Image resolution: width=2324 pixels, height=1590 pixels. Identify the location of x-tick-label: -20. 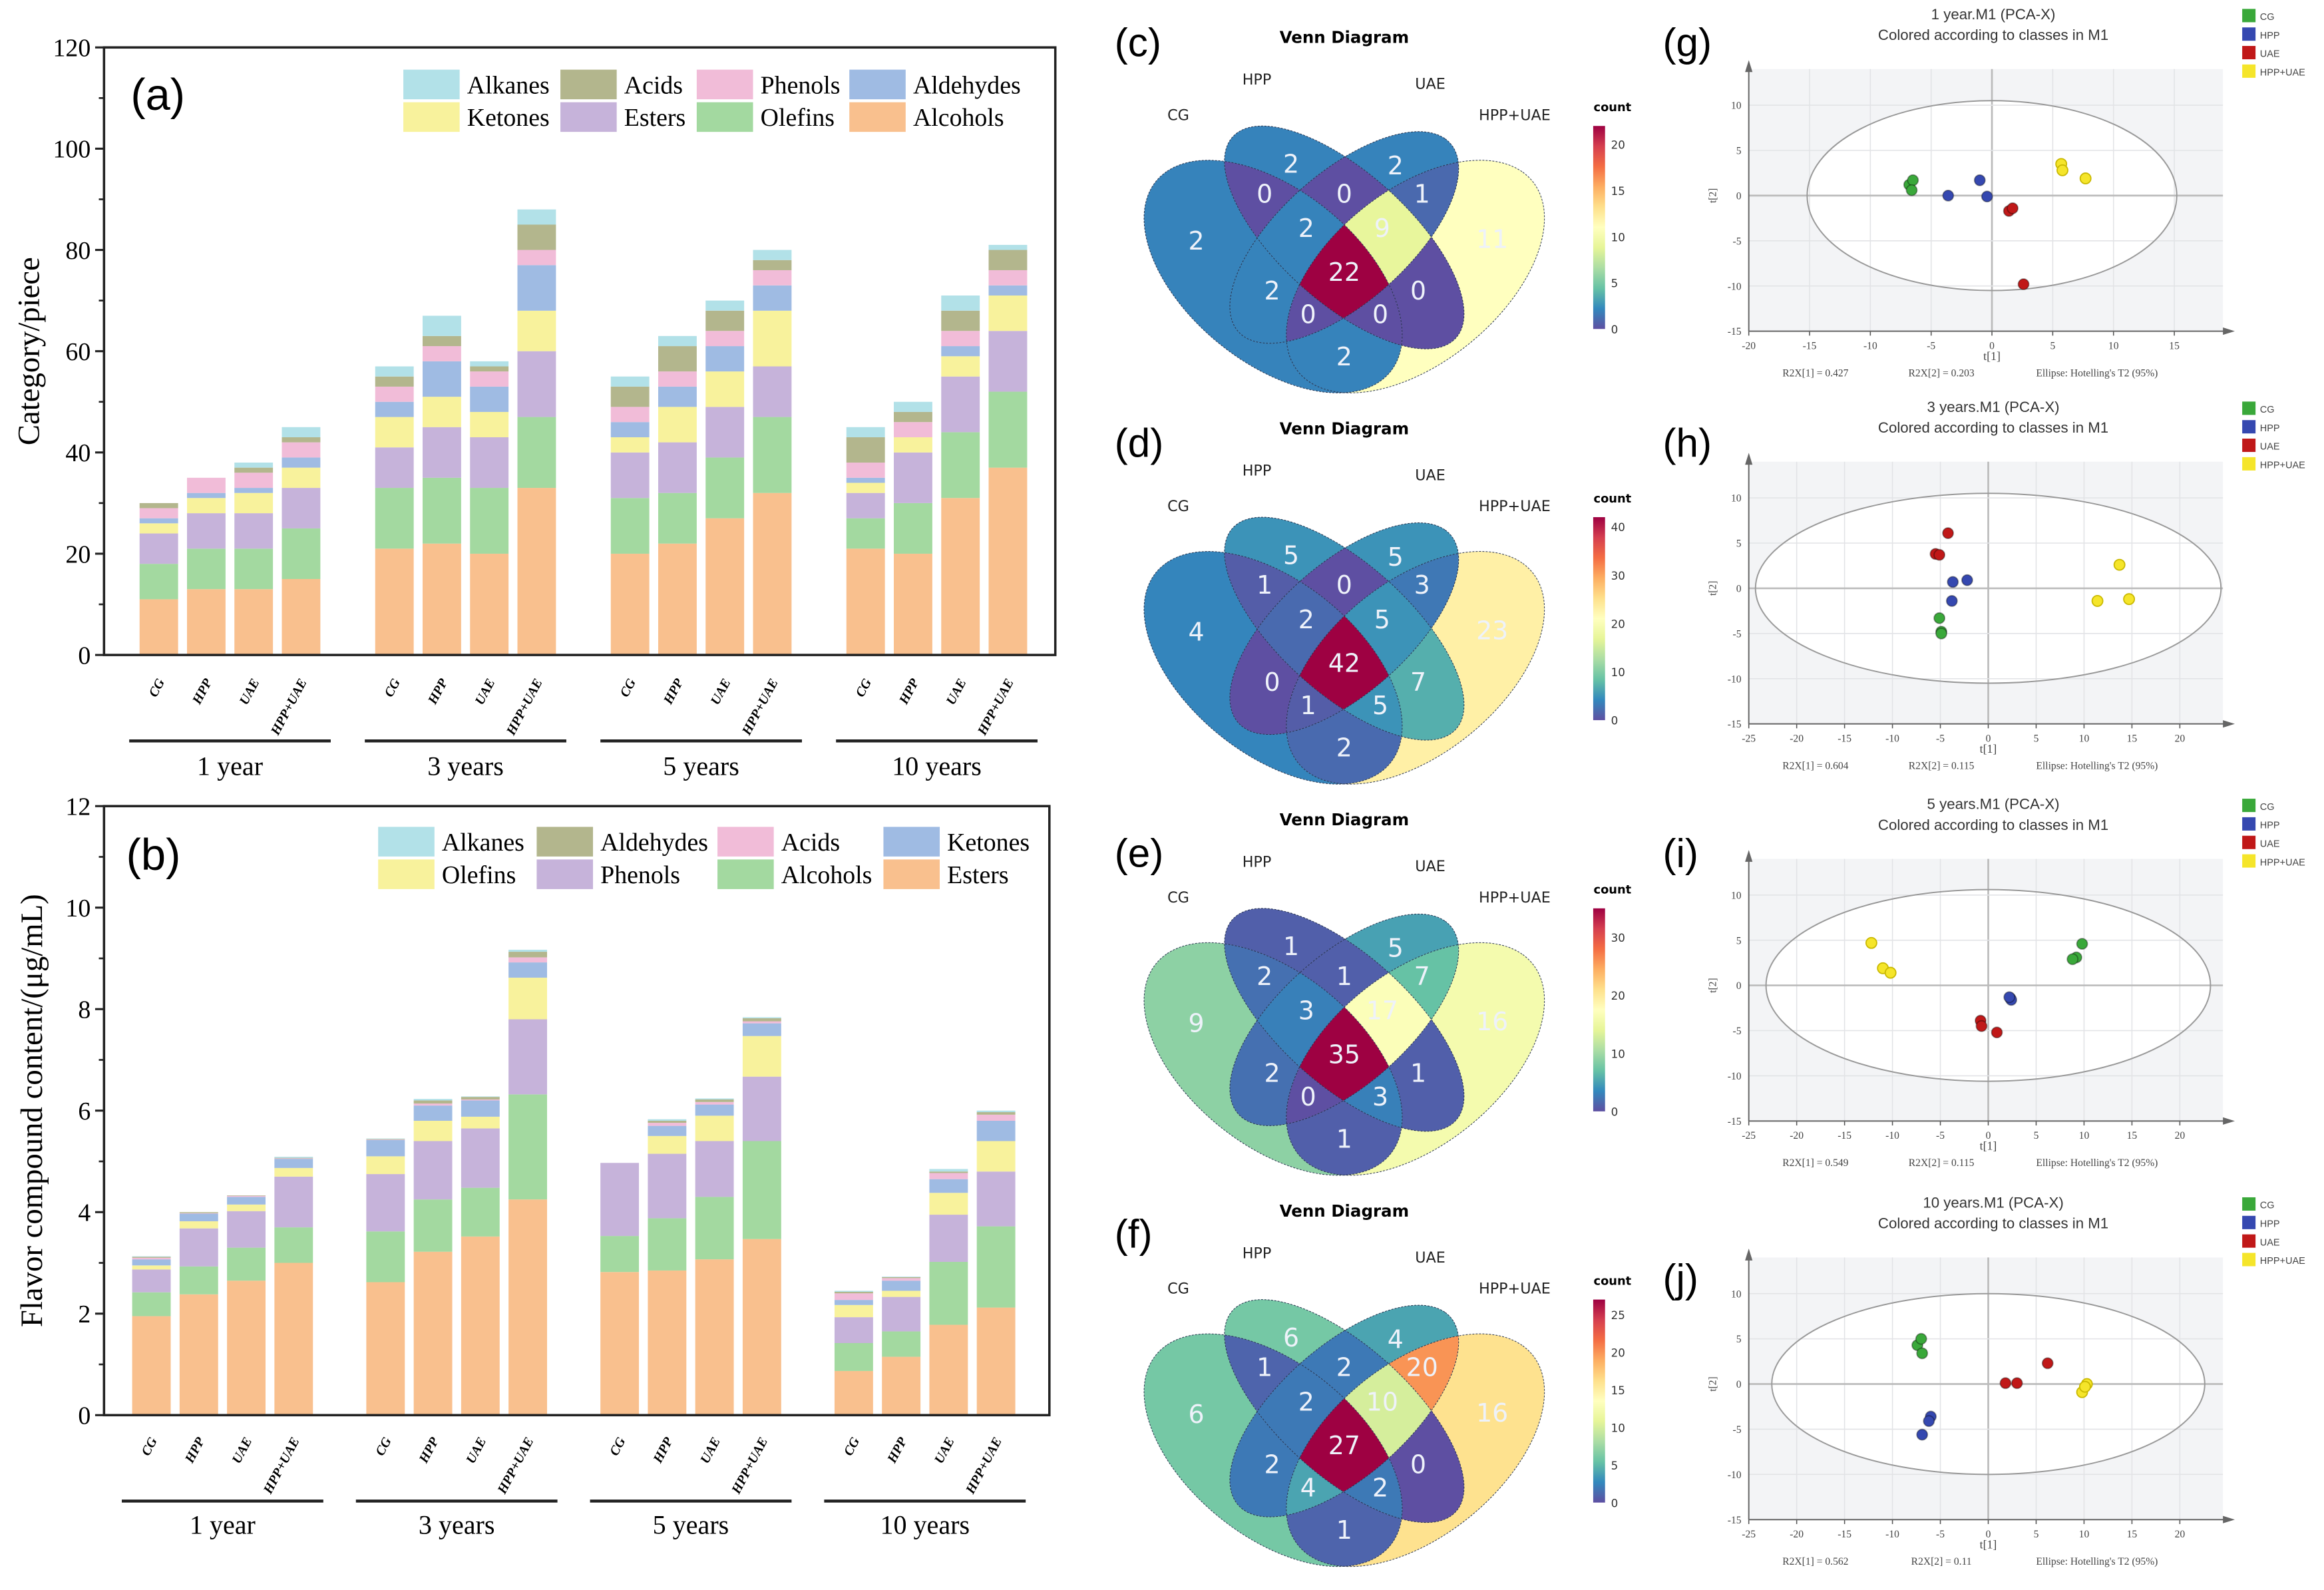
(1797, 1135).